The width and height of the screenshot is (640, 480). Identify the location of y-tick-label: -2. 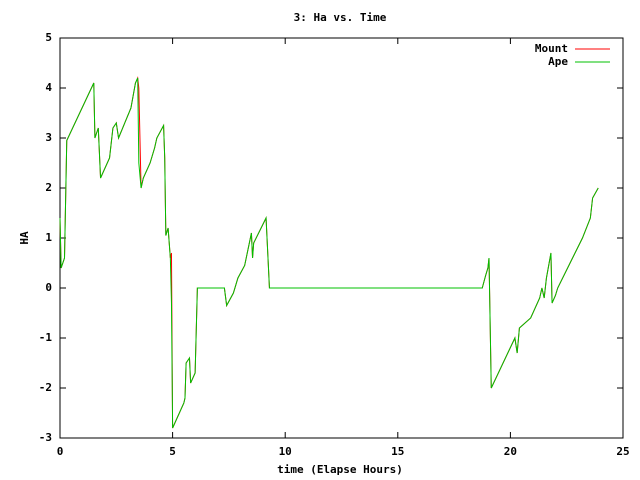
(45, 387).